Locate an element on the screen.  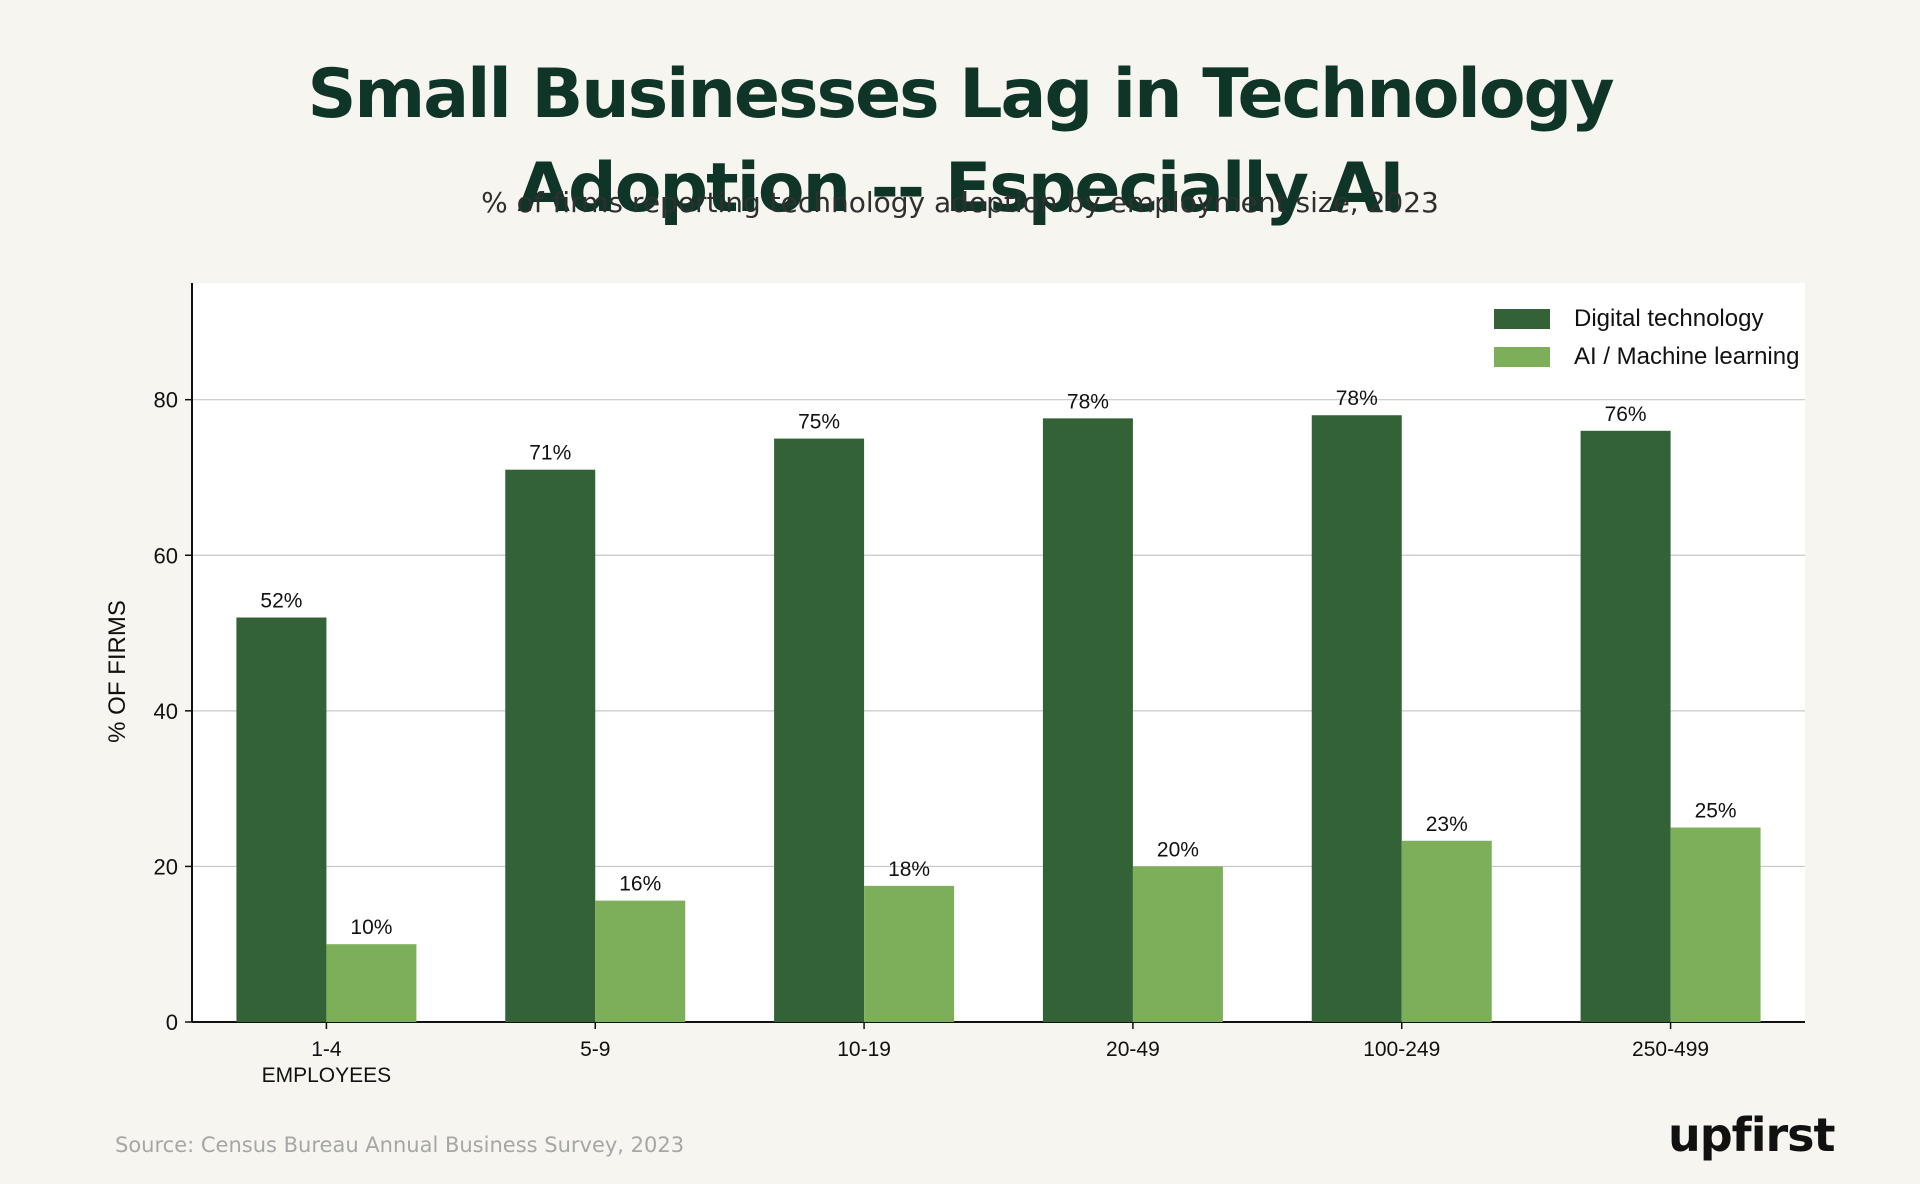
x-tick-label: 5-9 is located at coordinates (595, 1049).